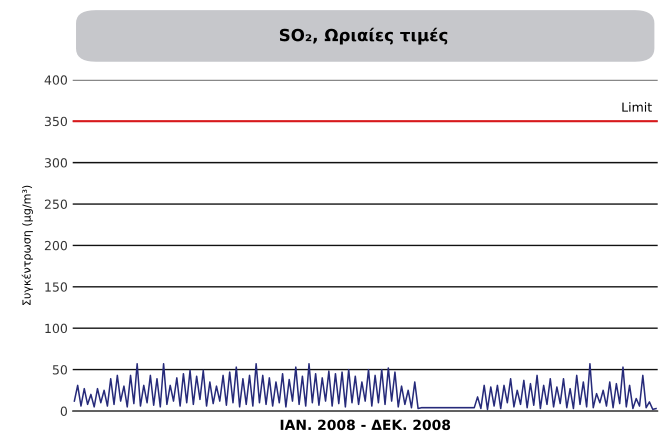 This screenshot has width=661, height=441. I want to click on y-tick-label: 350, so click(56, 121).